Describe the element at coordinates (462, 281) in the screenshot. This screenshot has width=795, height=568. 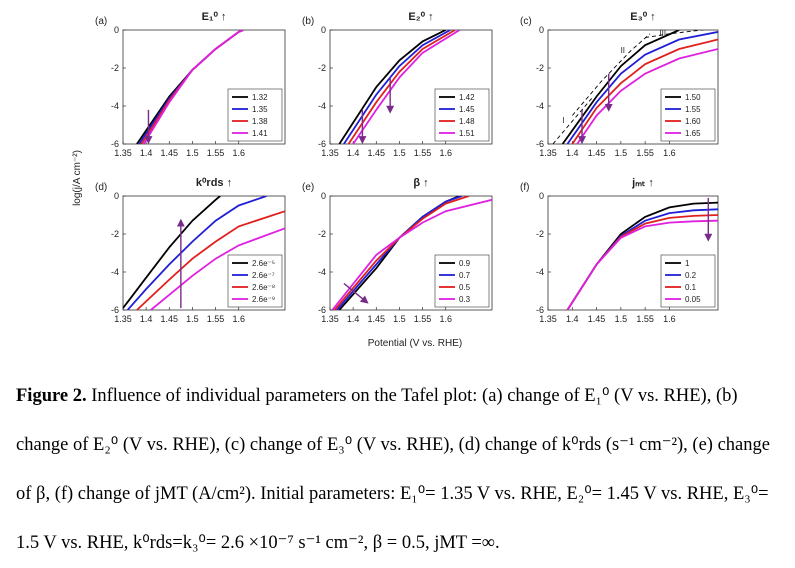
I see `legend: 0.9 0.7 0.5 0.3` at that location.